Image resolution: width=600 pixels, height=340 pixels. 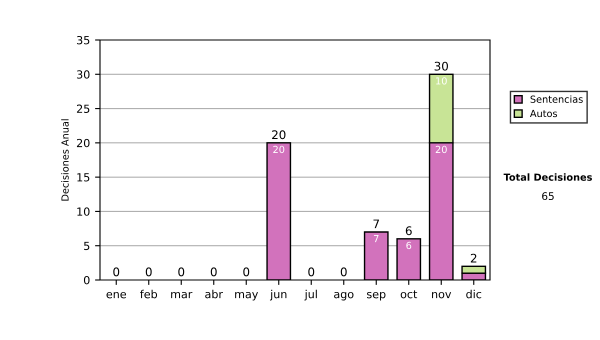 I want to click on x-tick-label: abr, so click(x=214, y=294).